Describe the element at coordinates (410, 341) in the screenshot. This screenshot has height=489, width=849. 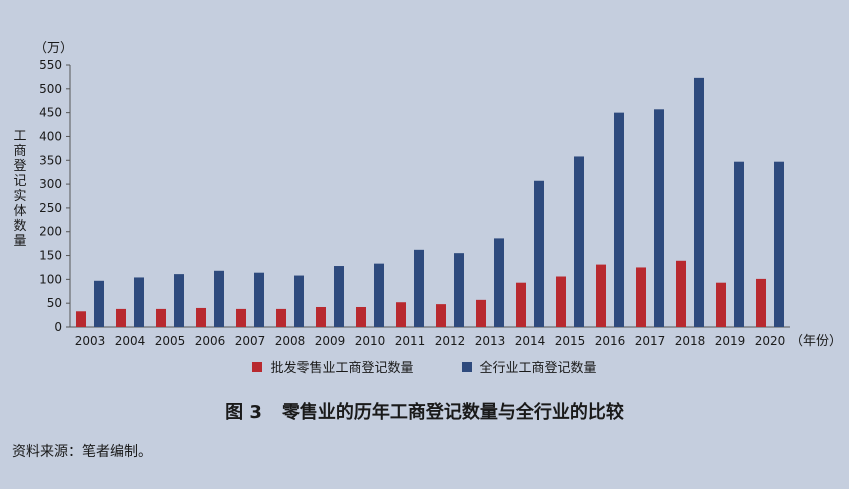
I see `x-tick-label: 2011` at that location.